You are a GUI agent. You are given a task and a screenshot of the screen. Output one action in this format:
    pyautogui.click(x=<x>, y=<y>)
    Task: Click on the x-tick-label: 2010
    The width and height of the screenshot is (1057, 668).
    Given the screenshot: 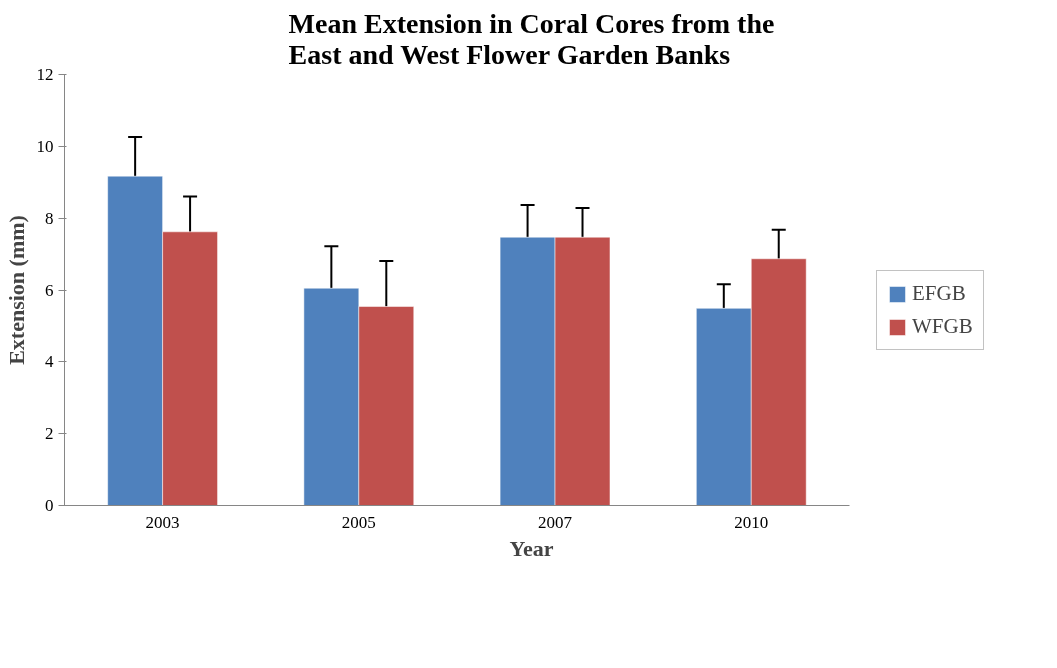 What is the action you would take?
    pyautogui.click(x=751, y=522)
    